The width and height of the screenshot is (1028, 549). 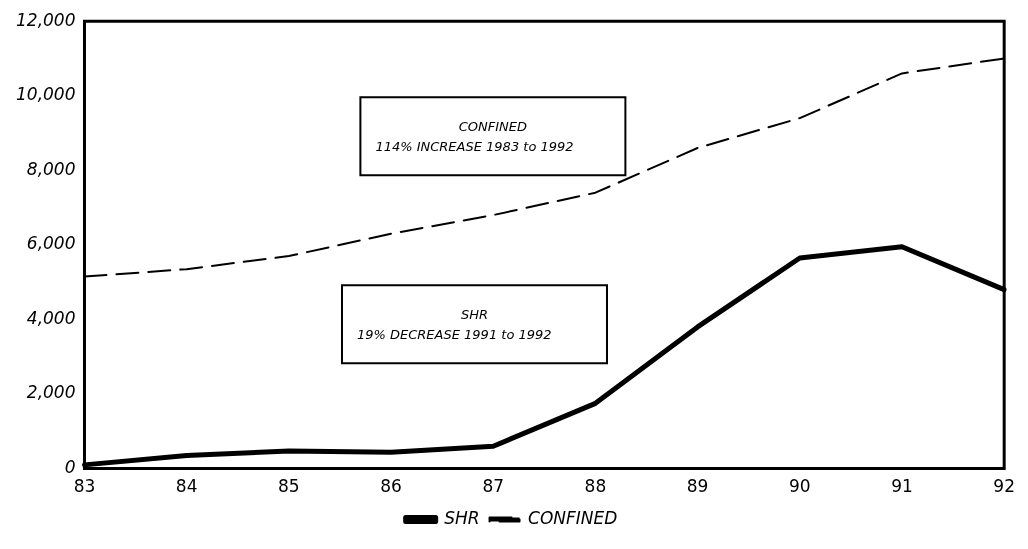 I want to click on x-tick-label: 85, so click(x=289, y=486).